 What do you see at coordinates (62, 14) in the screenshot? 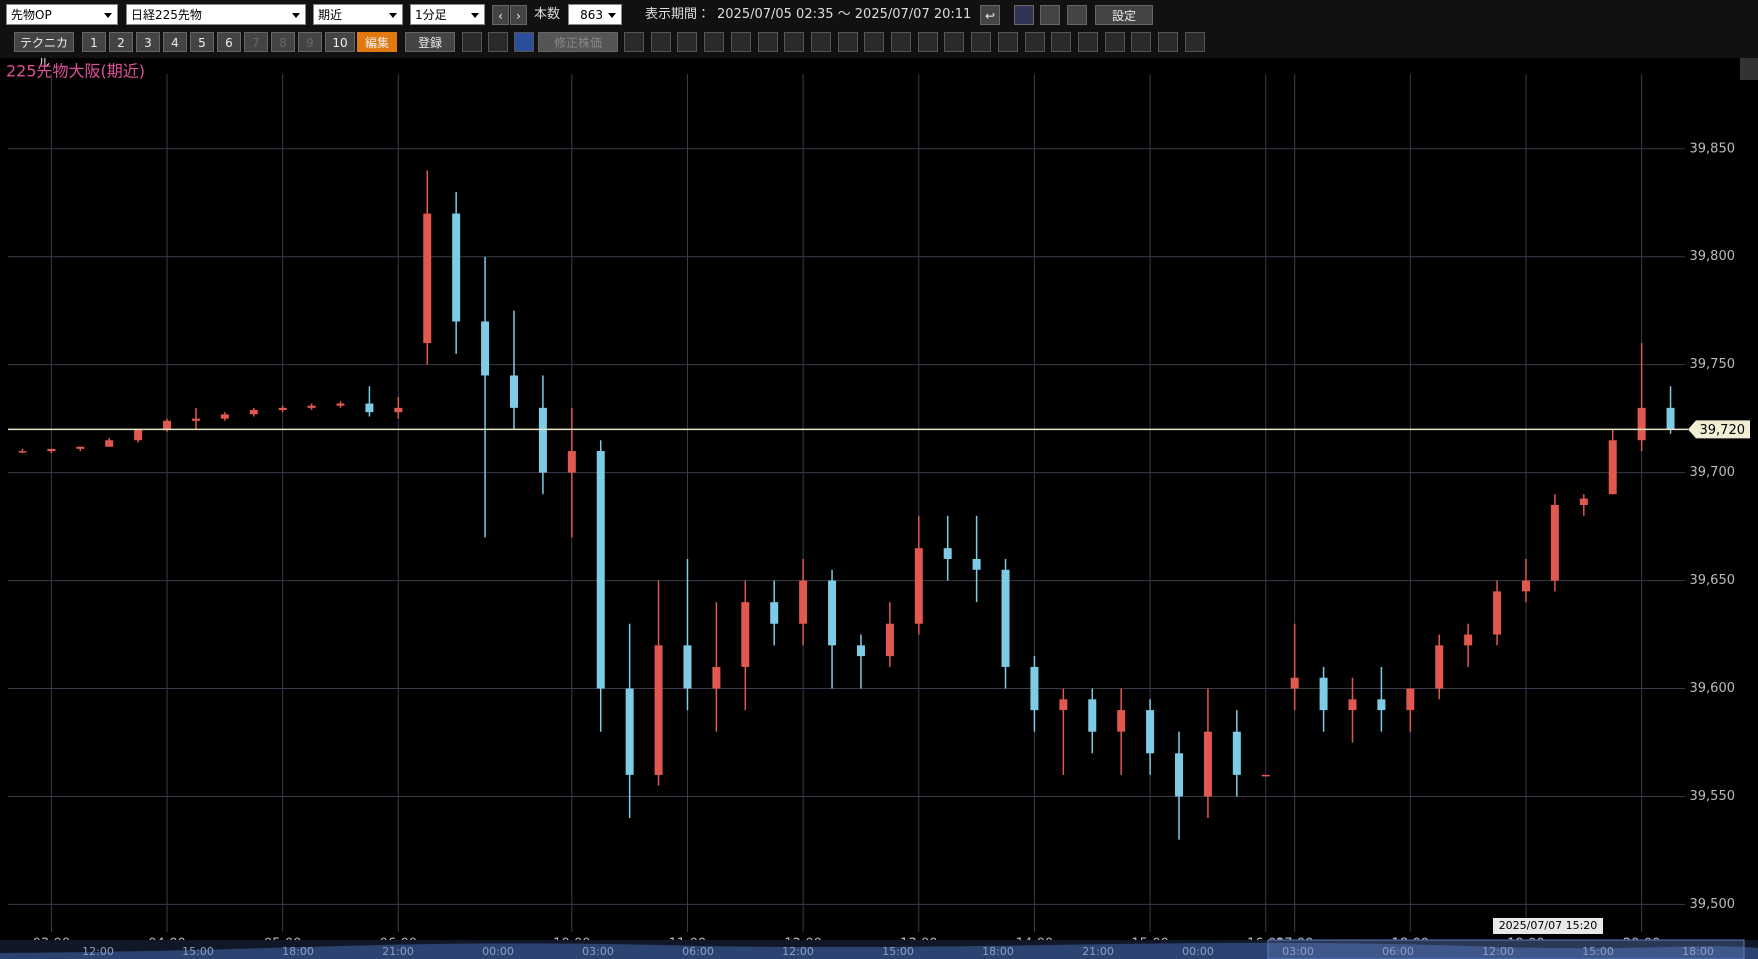
I see `market-select: 先物OP` at bounding box center [62, 14].